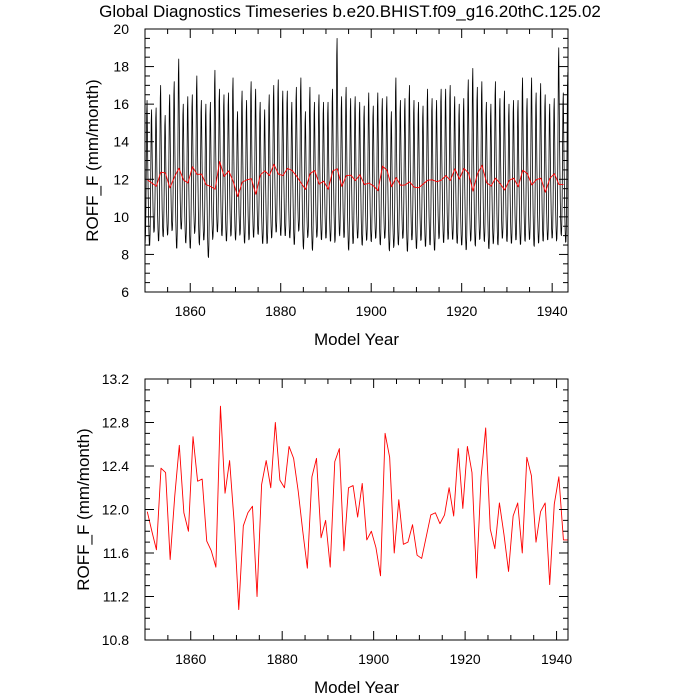 The image size is (700, 700). Describe the element at coordinates (121, 67) in the screenshot. I see `y-tick-label: 18` at that location.